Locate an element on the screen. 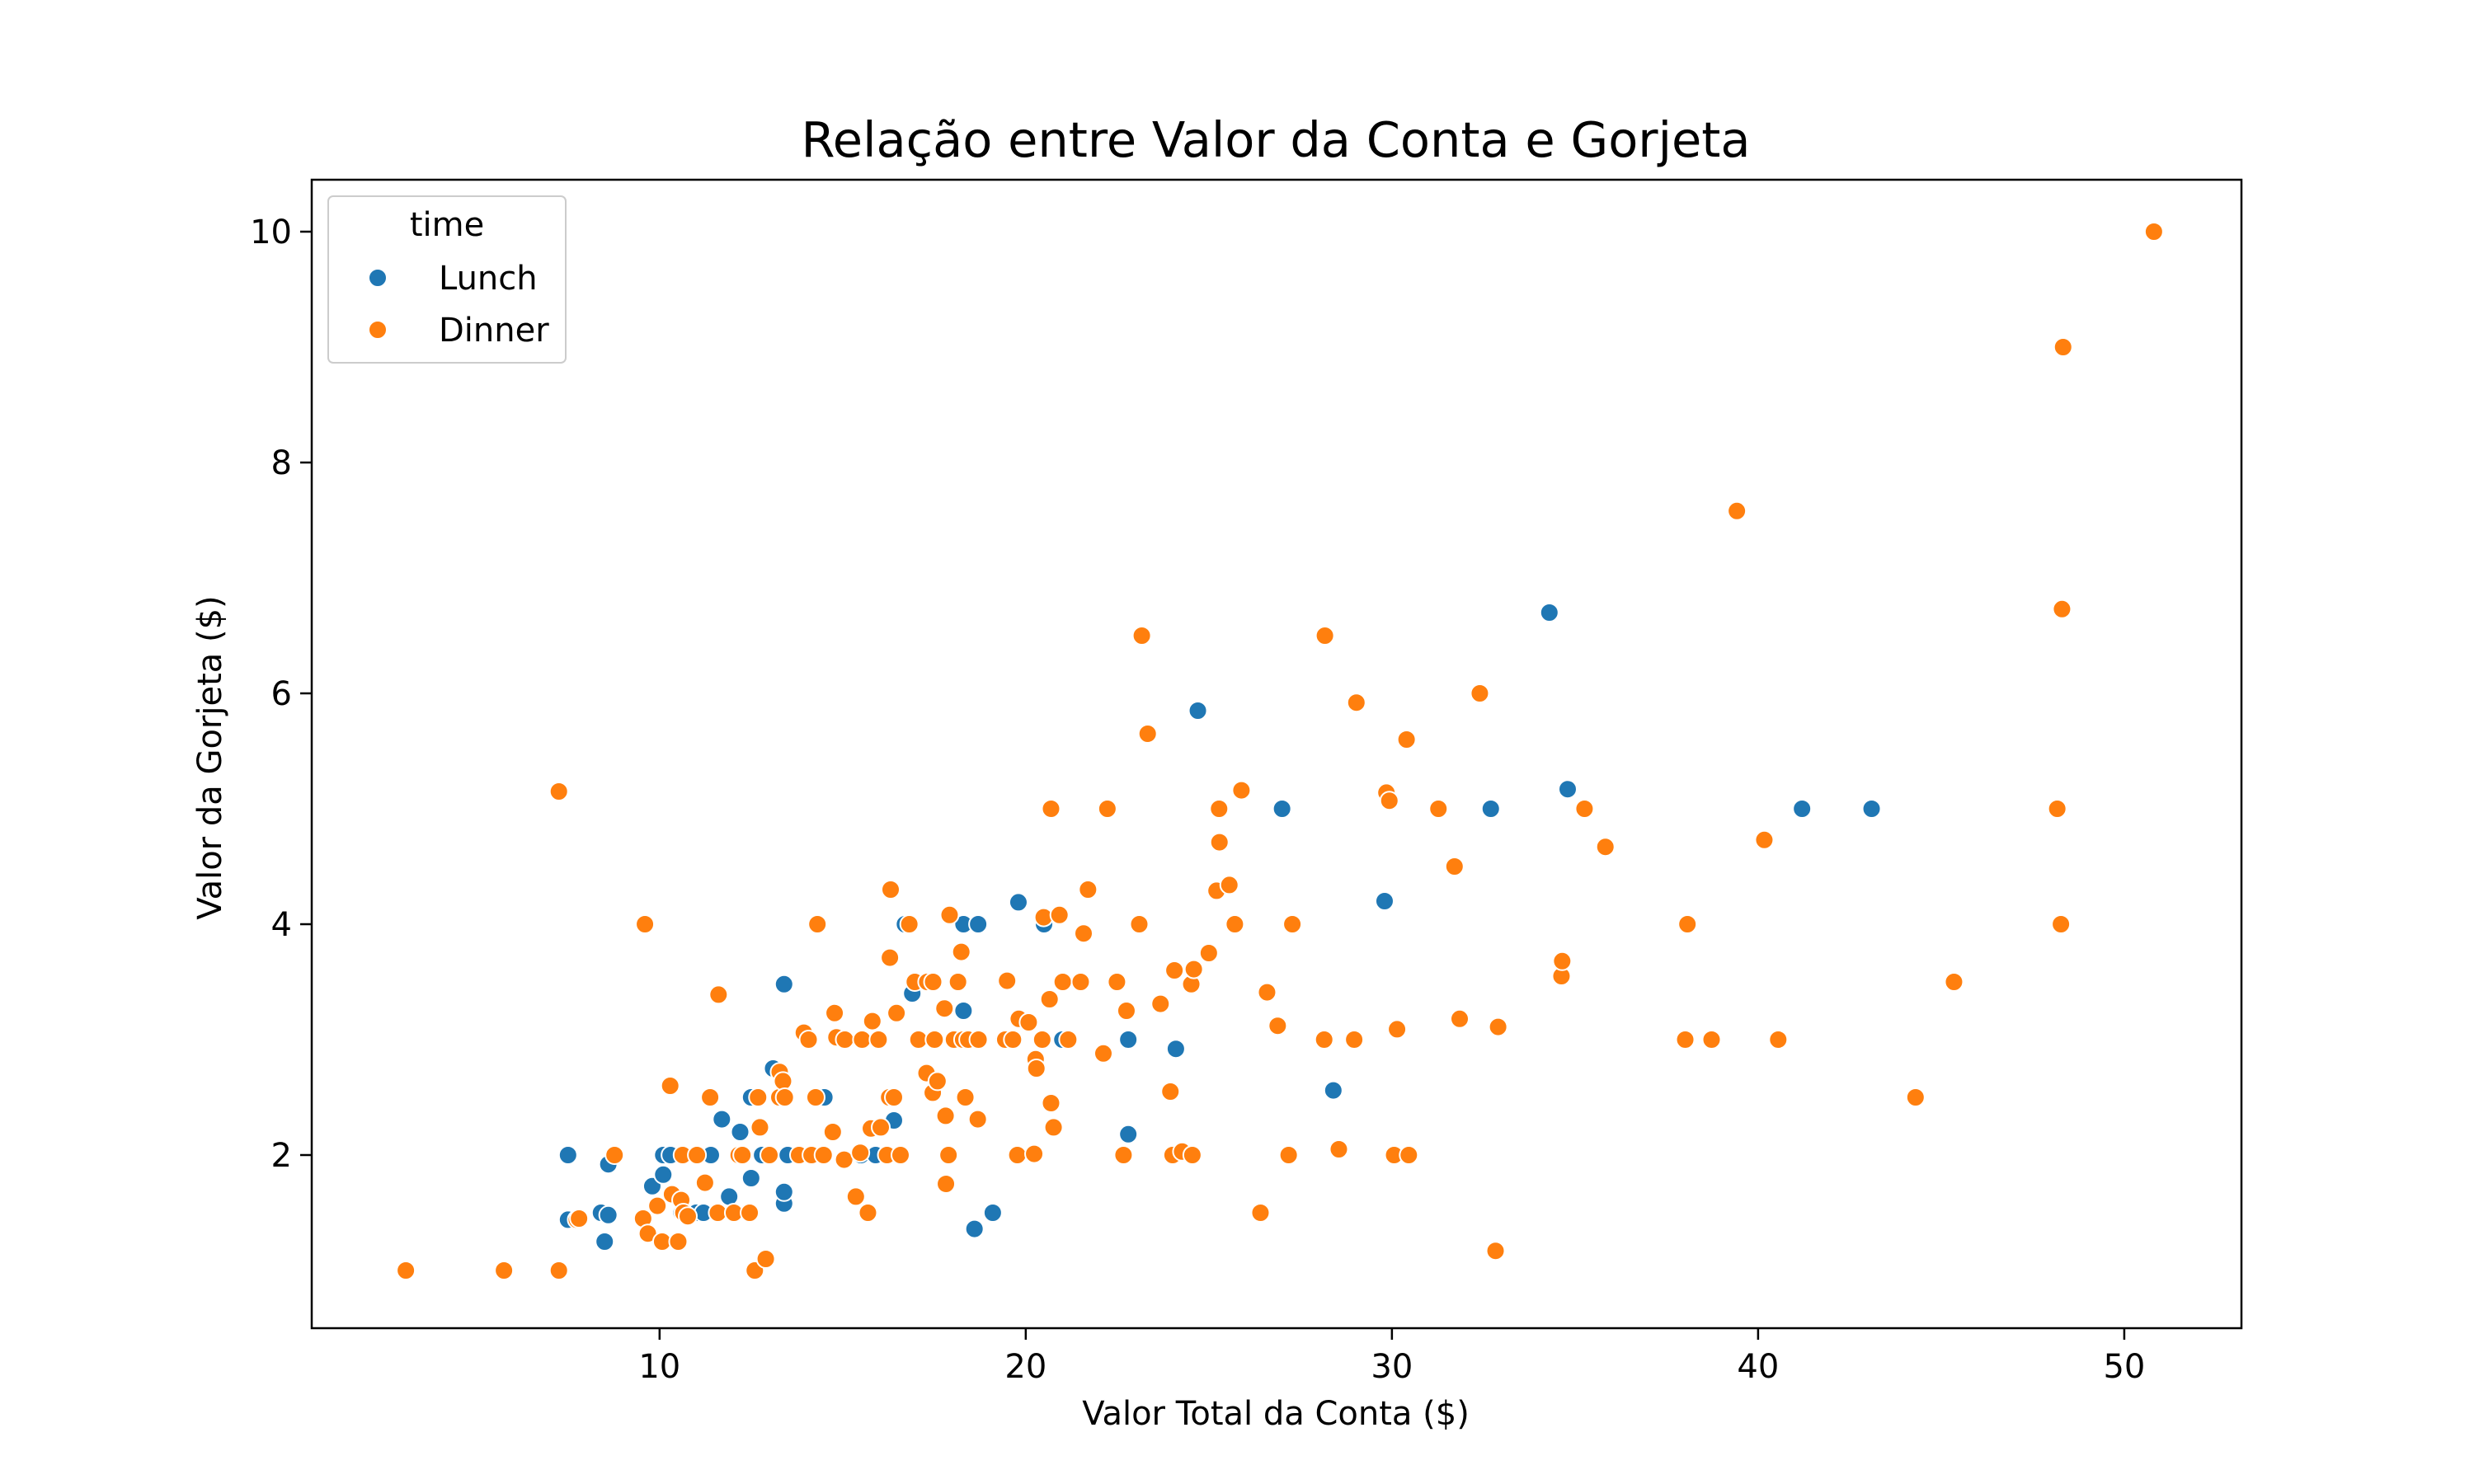 The width and height of the screenshot is (2474, 1484). x-axis: 10 20 30 40 50 is located at coordinates (1391, 1357).